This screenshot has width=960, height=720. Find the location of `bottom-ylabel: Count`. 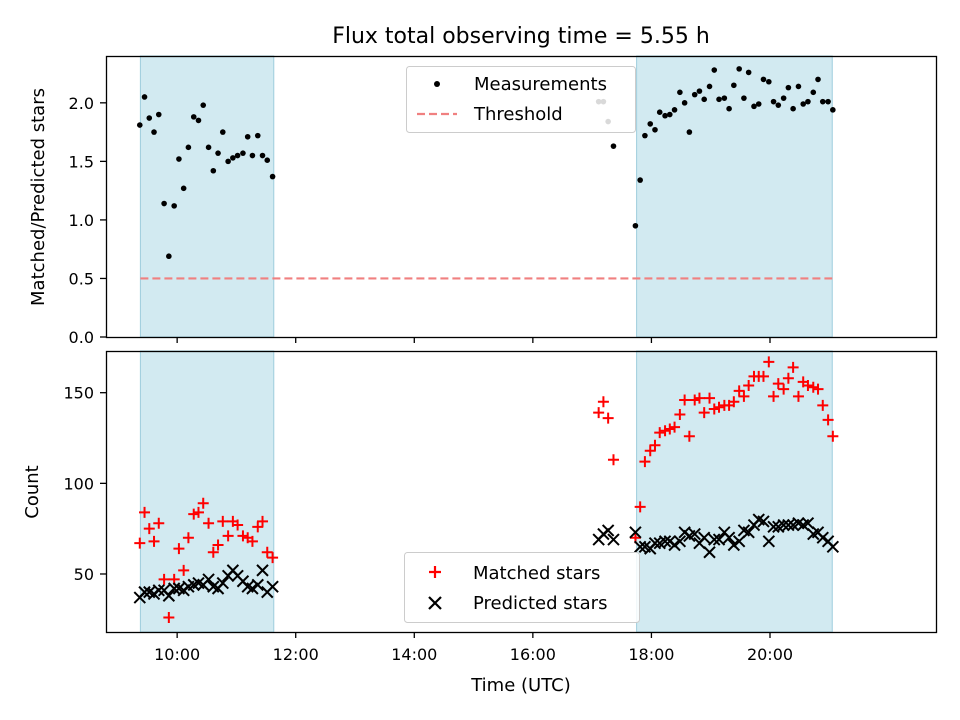

bottom-ylabel: Count is located at coordinates (32, 491).